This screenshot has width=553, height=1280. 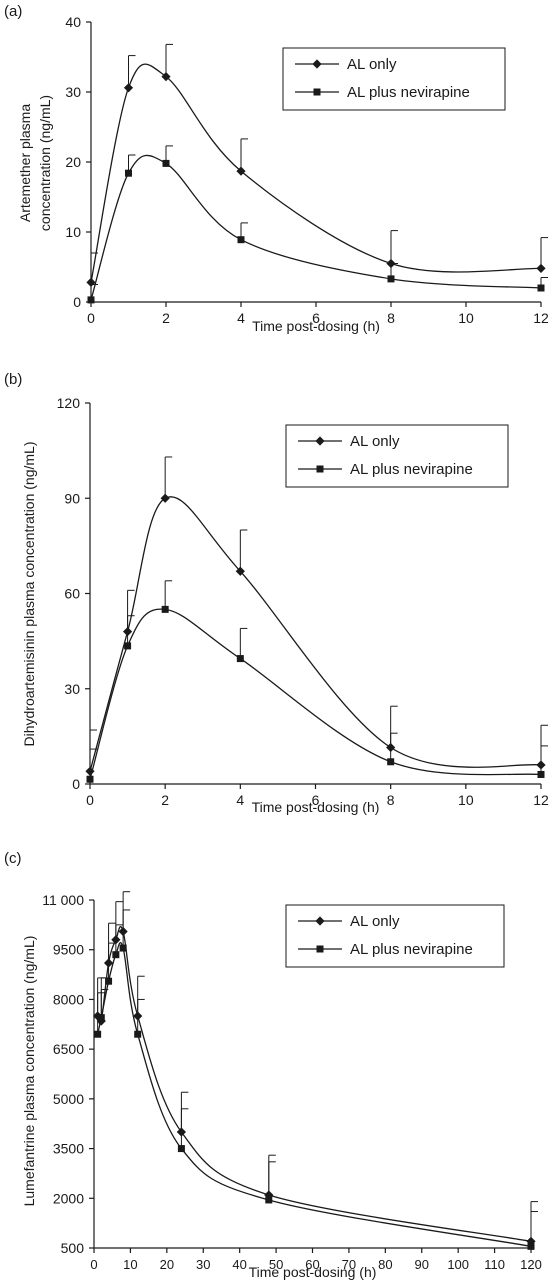 What do you see at coordinates (73, 232) in the screenshot?
I see `y-tick-label: 10` at bounding box center [73, 232].